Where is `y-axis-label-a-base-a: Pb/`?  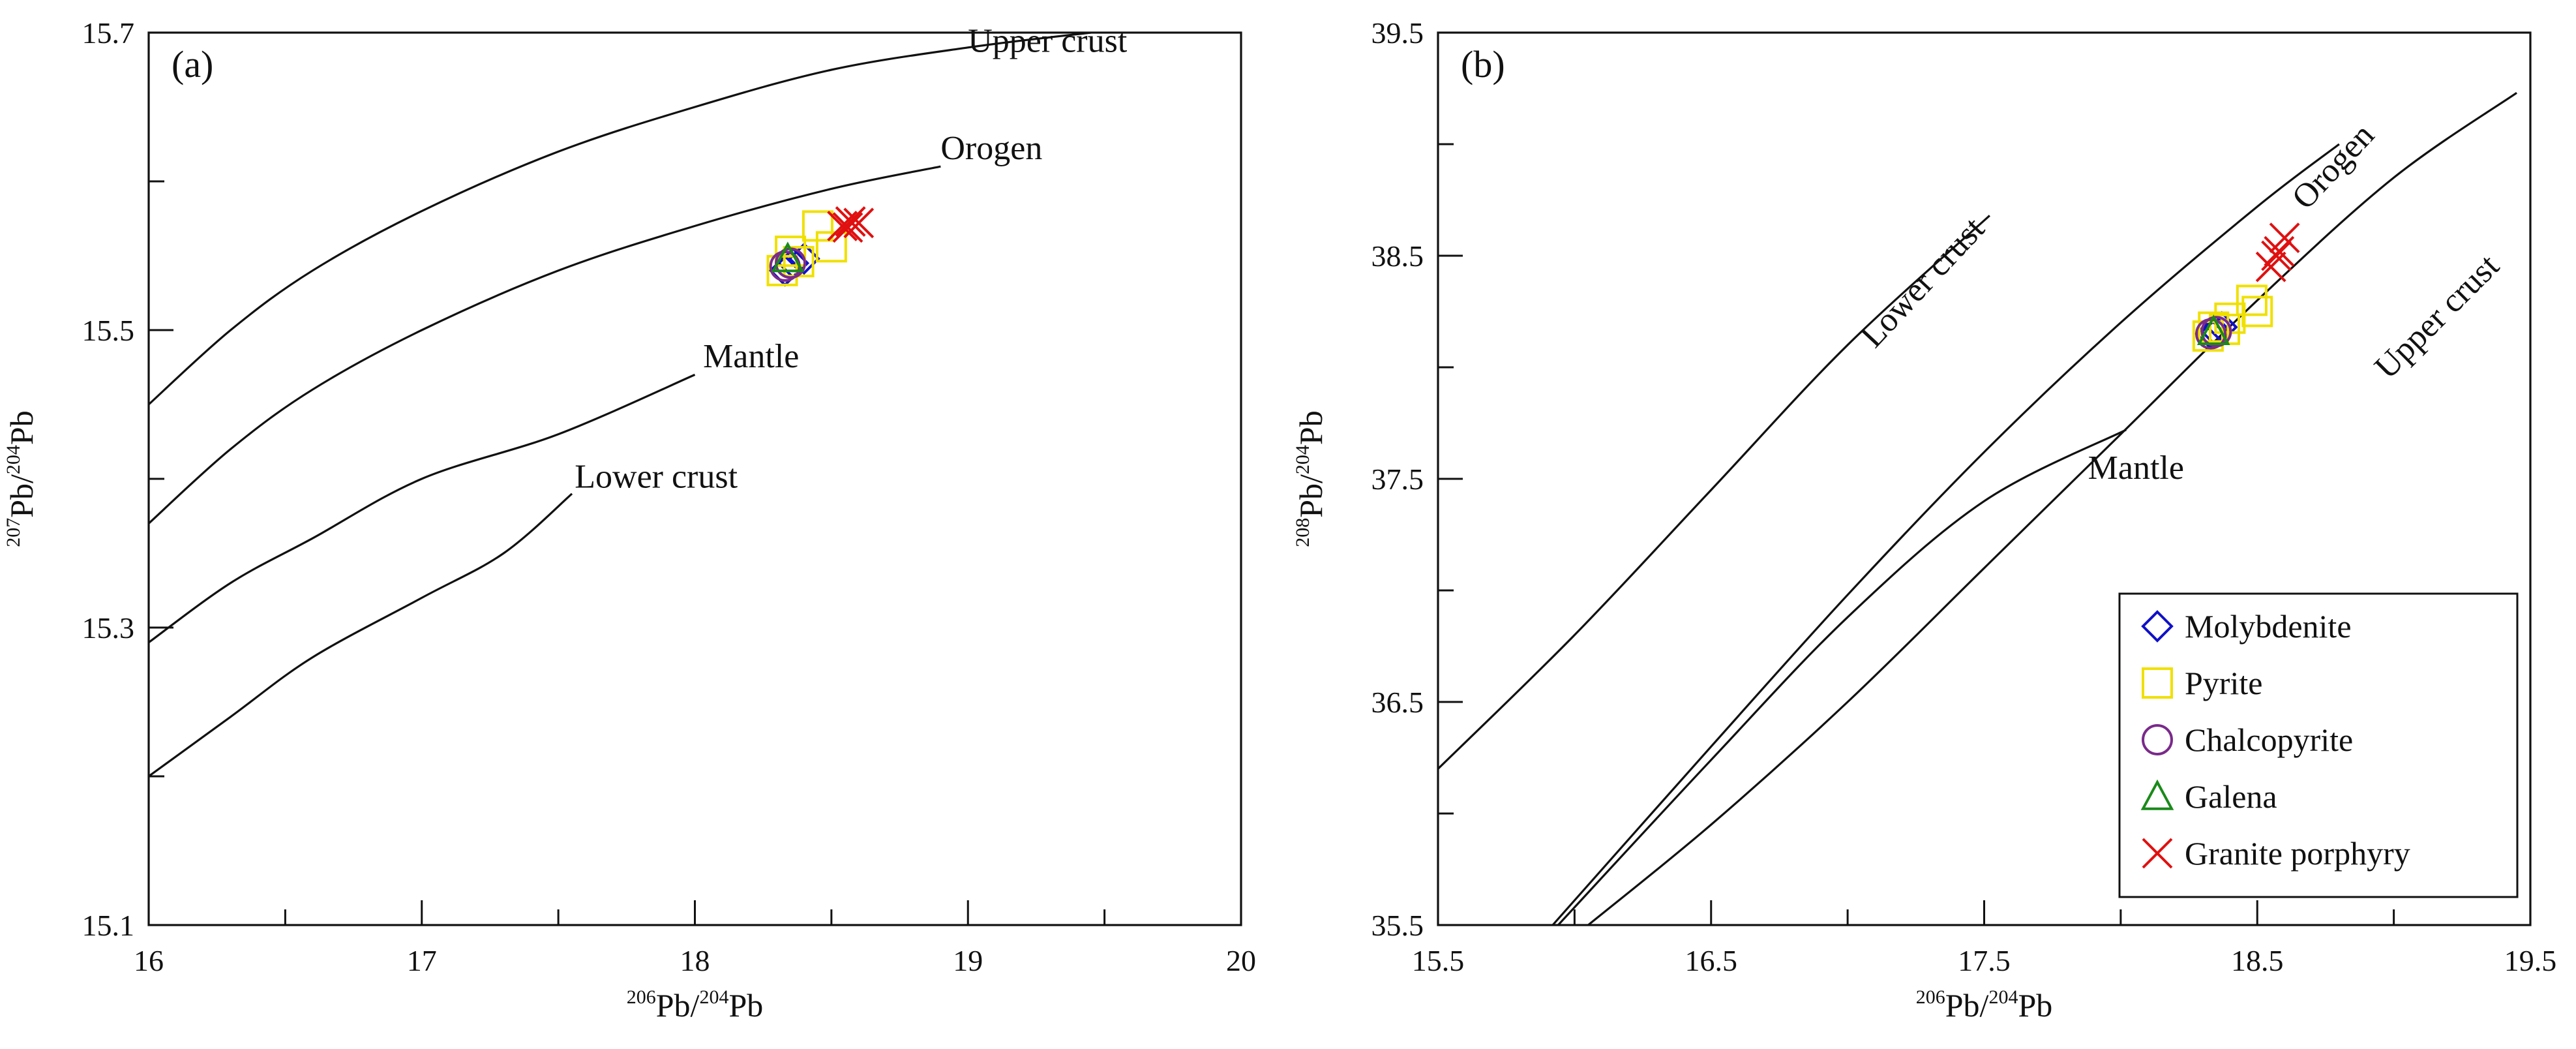 y-axis-label-a-base-a: Pb/ is located at coordinates (21, 496).